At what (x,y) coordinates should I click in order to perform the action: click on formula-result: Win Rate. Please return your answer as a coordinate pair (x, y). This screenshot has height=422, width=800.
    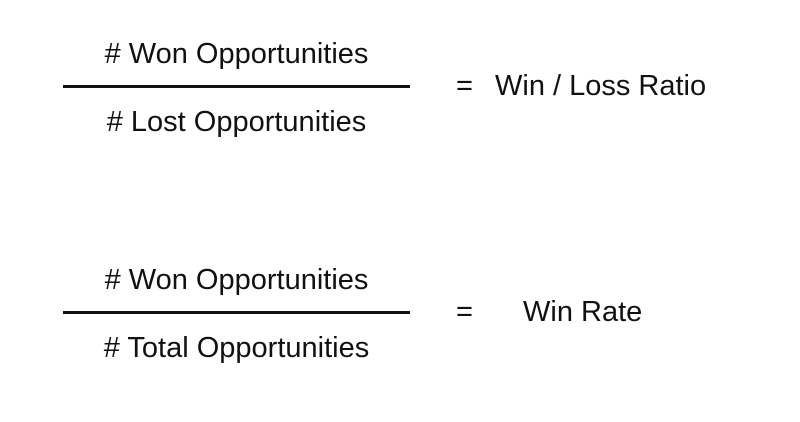
    Looking at the image, I should click on (583, 312).